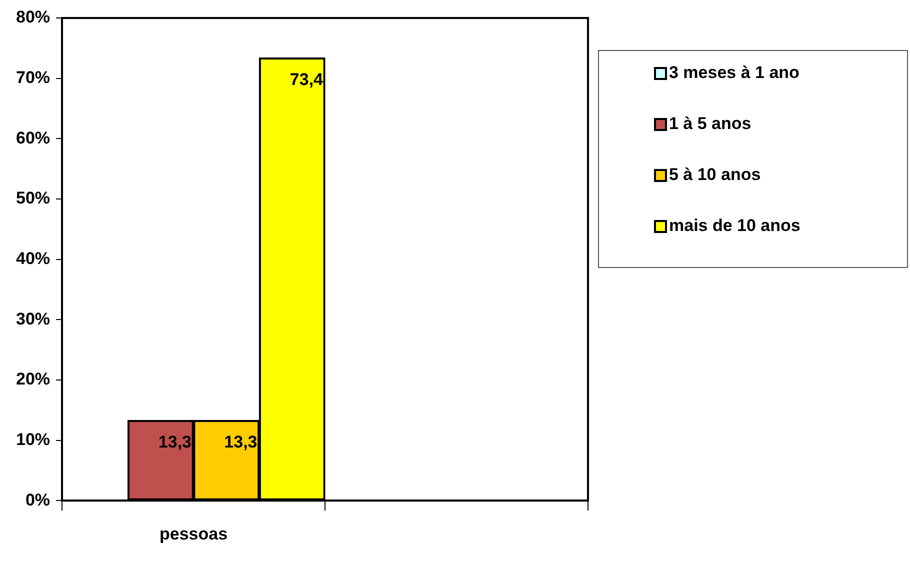  What do you see at coordinates (33, 379) in the screenshot?
I see `y-tick-label: 20%` at bounding box center [33, 379].